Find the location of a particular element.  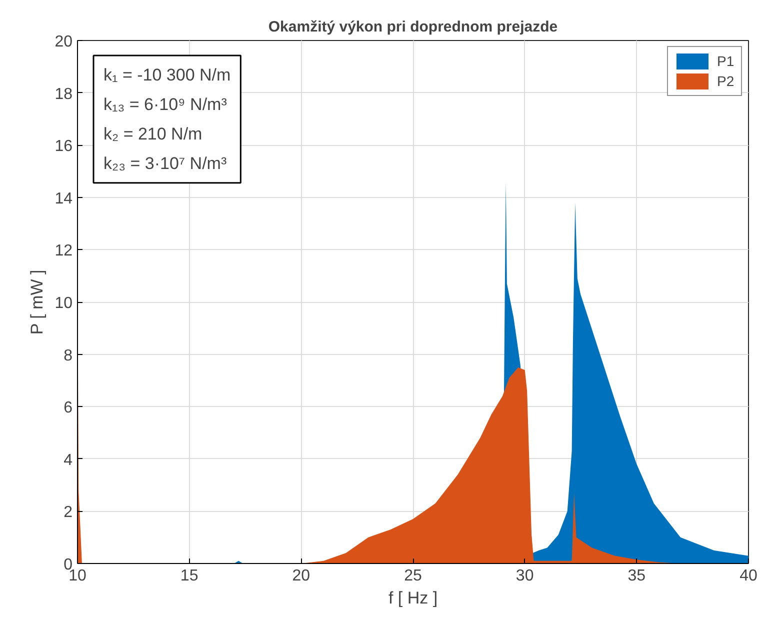

x-tick-label: 25 is located at coordinates (413, 576).